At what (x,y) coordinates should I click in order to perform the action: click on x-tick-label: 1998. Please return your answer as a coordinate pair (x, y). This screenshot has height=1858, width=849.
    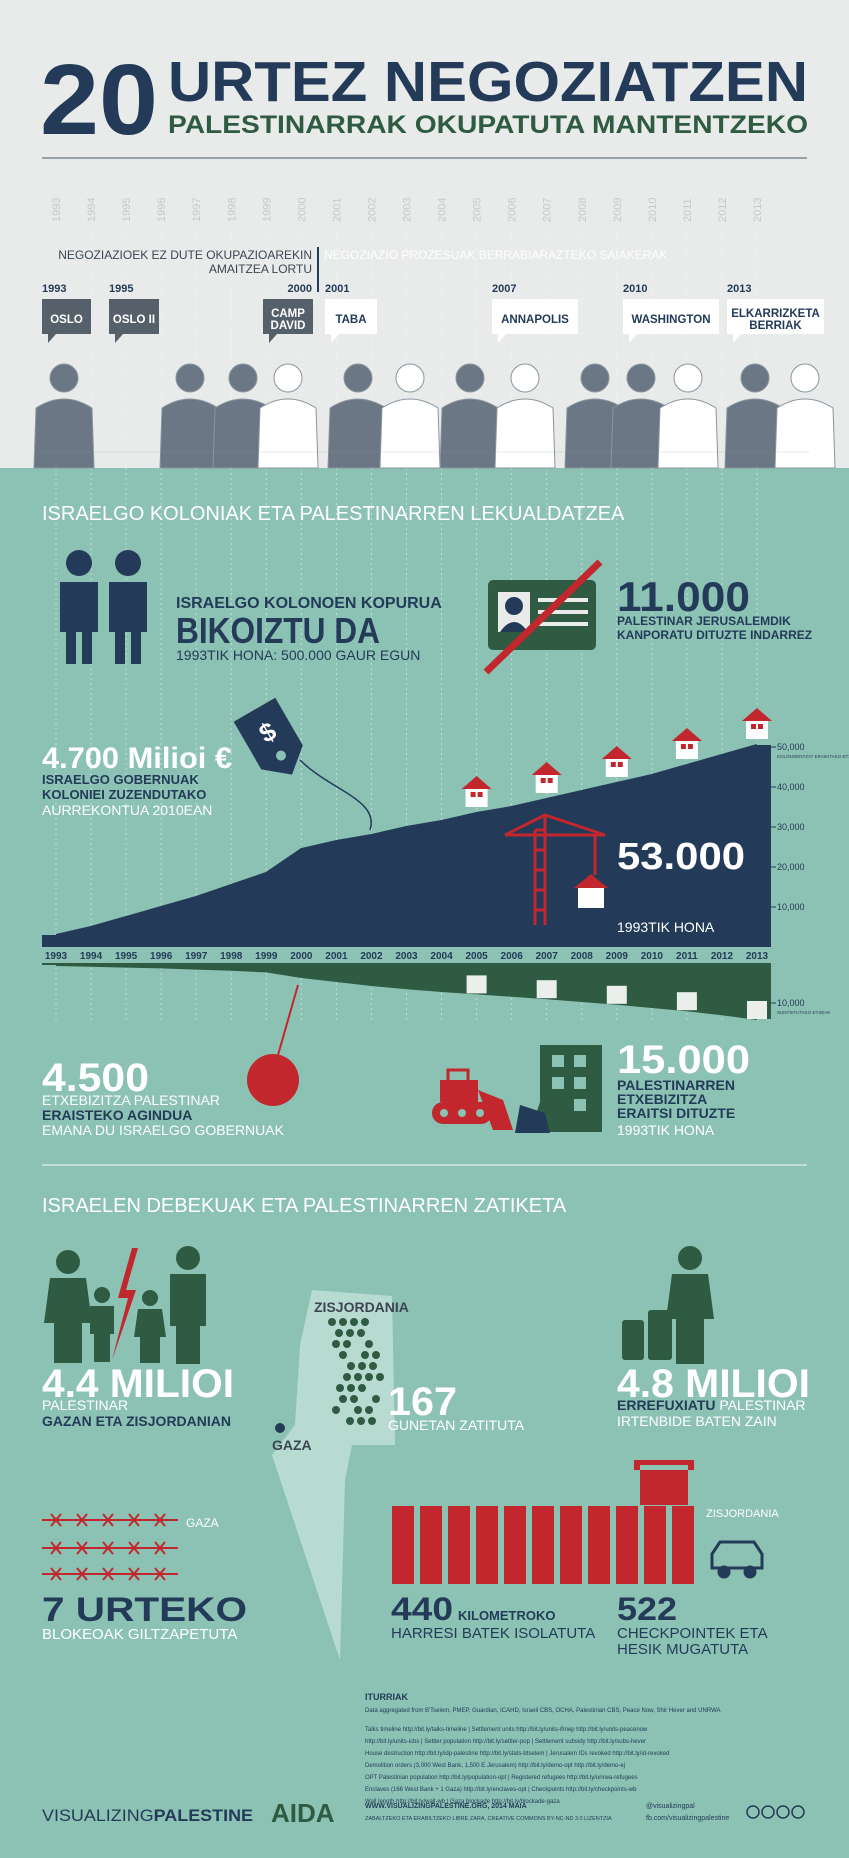
    Looking at the image, I should click on (231, 956).